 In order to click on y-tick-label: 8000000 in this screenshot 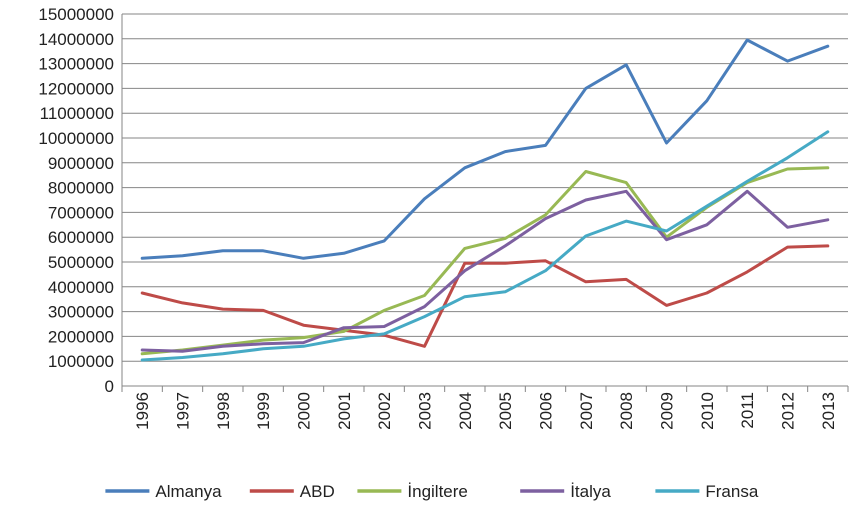, I will do `click(81, 188)`.